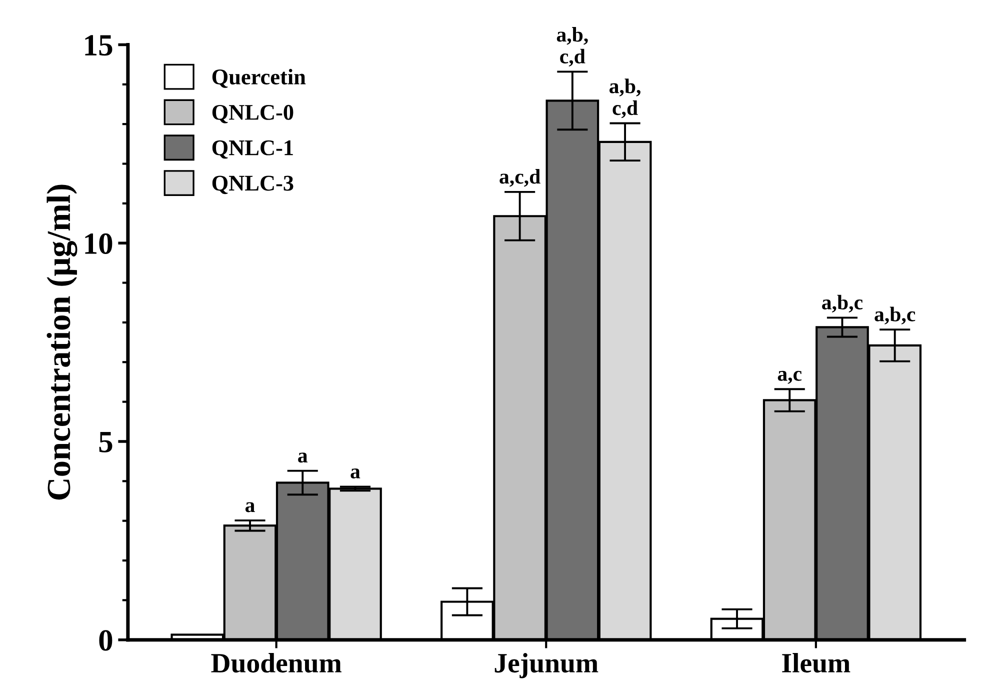 Image resolution: width=984 pixels, height=688 pixels. Describe the element at coordinates (259, 78) in the screenshot. I see `legend-label: Quercetin` at that location.